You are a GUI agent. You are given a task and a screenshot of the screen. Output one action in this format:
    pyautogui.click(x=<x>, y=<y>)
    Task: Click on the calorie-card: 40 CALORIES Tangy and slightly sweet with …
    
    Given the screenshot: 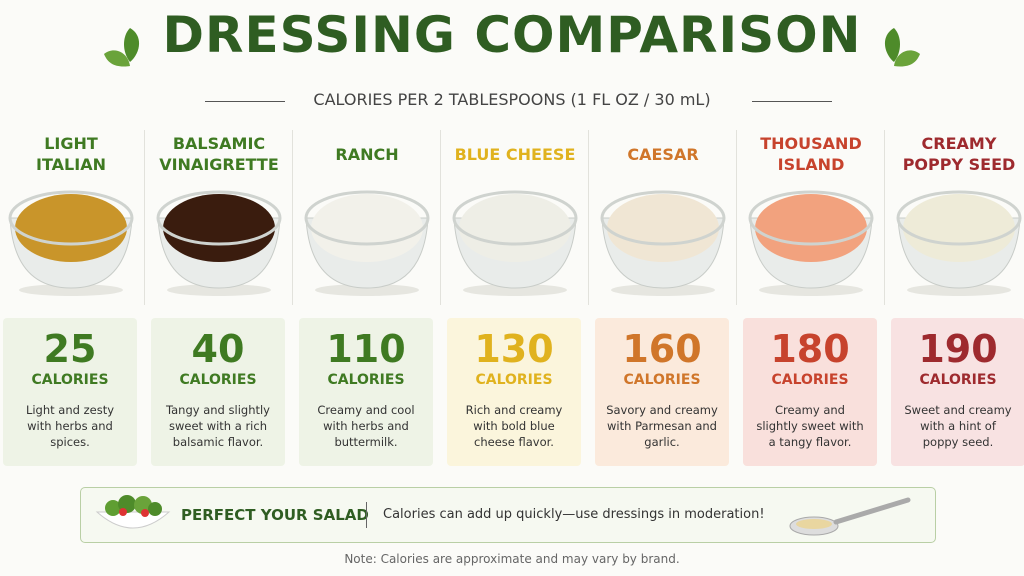 What is the action you would take?
    pyautogui.click(x=218, y=392)
    